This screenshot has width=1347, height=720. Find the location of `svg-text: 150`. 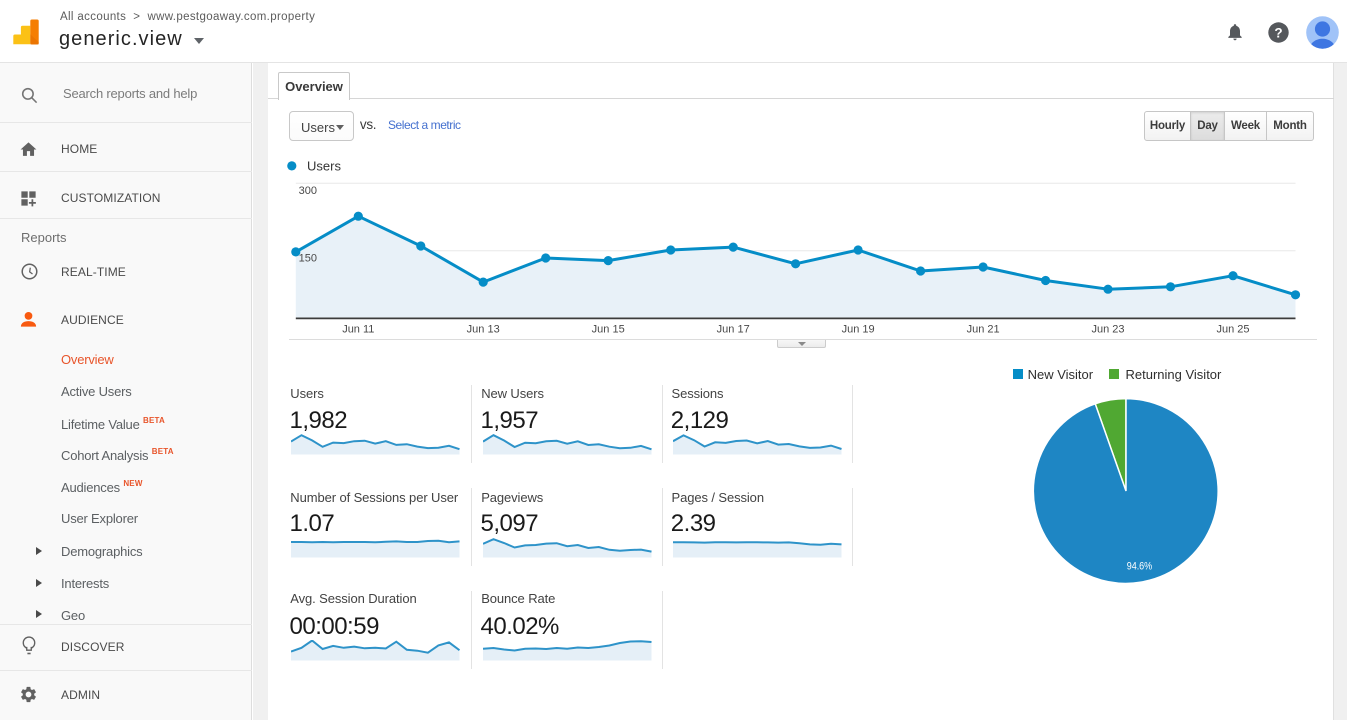

svg-text: 150 is located at coordinates (308, 258).